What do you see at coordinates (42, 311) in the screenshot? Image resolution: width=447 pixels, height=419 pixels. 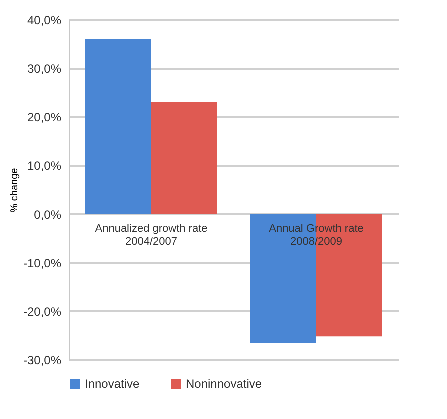 I see `y-tick-label: -20,0%` at bounding box center [42, 311].